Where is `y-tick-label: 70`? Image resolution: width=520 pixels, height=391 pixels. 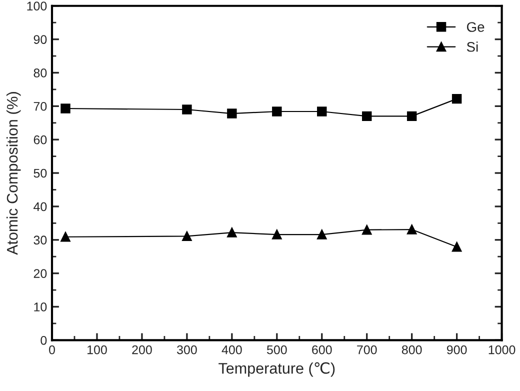 y-tick-label: 70 is located at coordinates (40, 106).